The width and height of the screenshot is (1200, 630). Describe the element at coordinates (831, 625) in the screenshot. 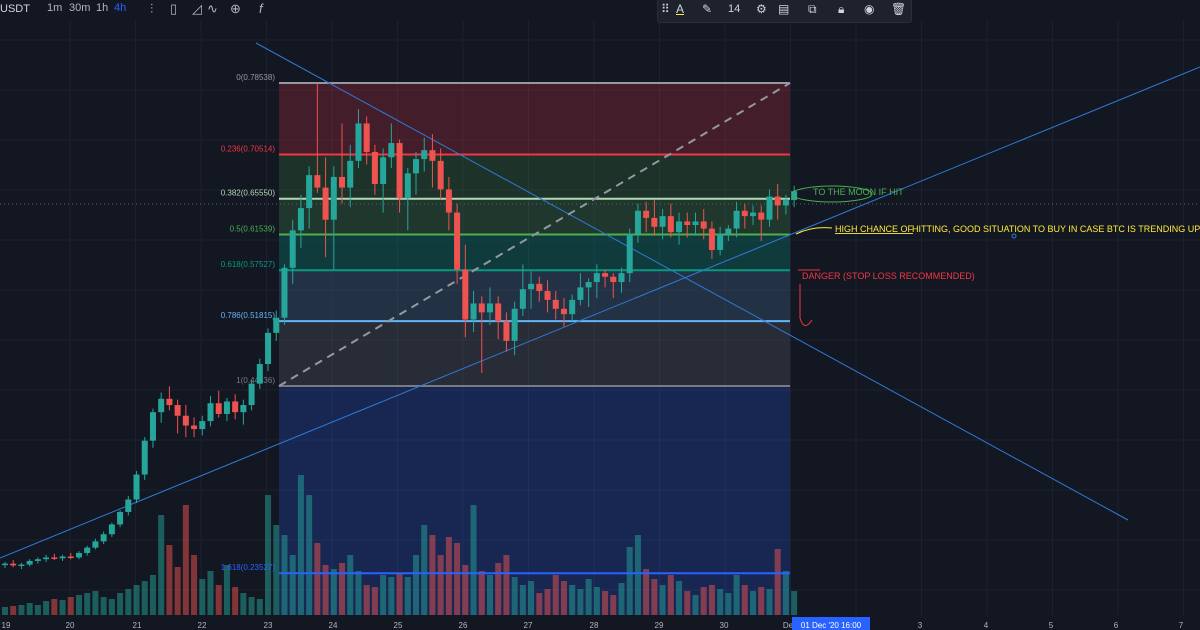

I see `crosshair-time-label: 01 Dec '20 16:00` at that location.